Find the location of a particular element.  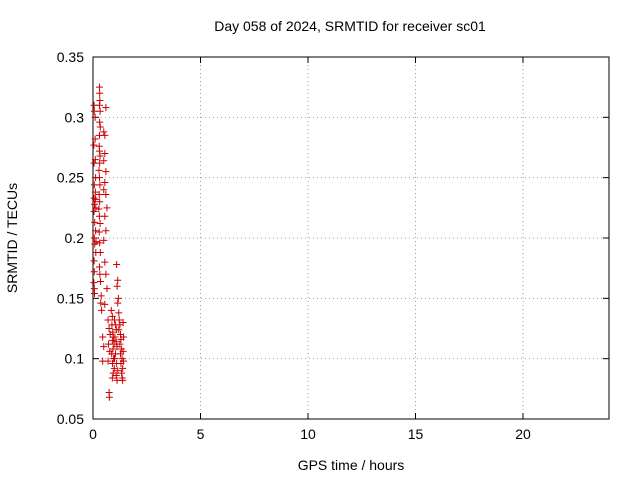

y-tick-label: 0.1 is located at coordinates (75, 359).